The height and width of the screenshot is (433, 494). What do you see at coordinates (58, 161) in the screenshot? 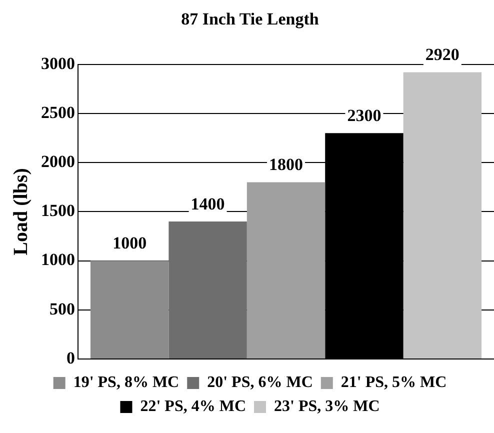
I see `y-tick-label: 2000` at bounding box center [58, 161].